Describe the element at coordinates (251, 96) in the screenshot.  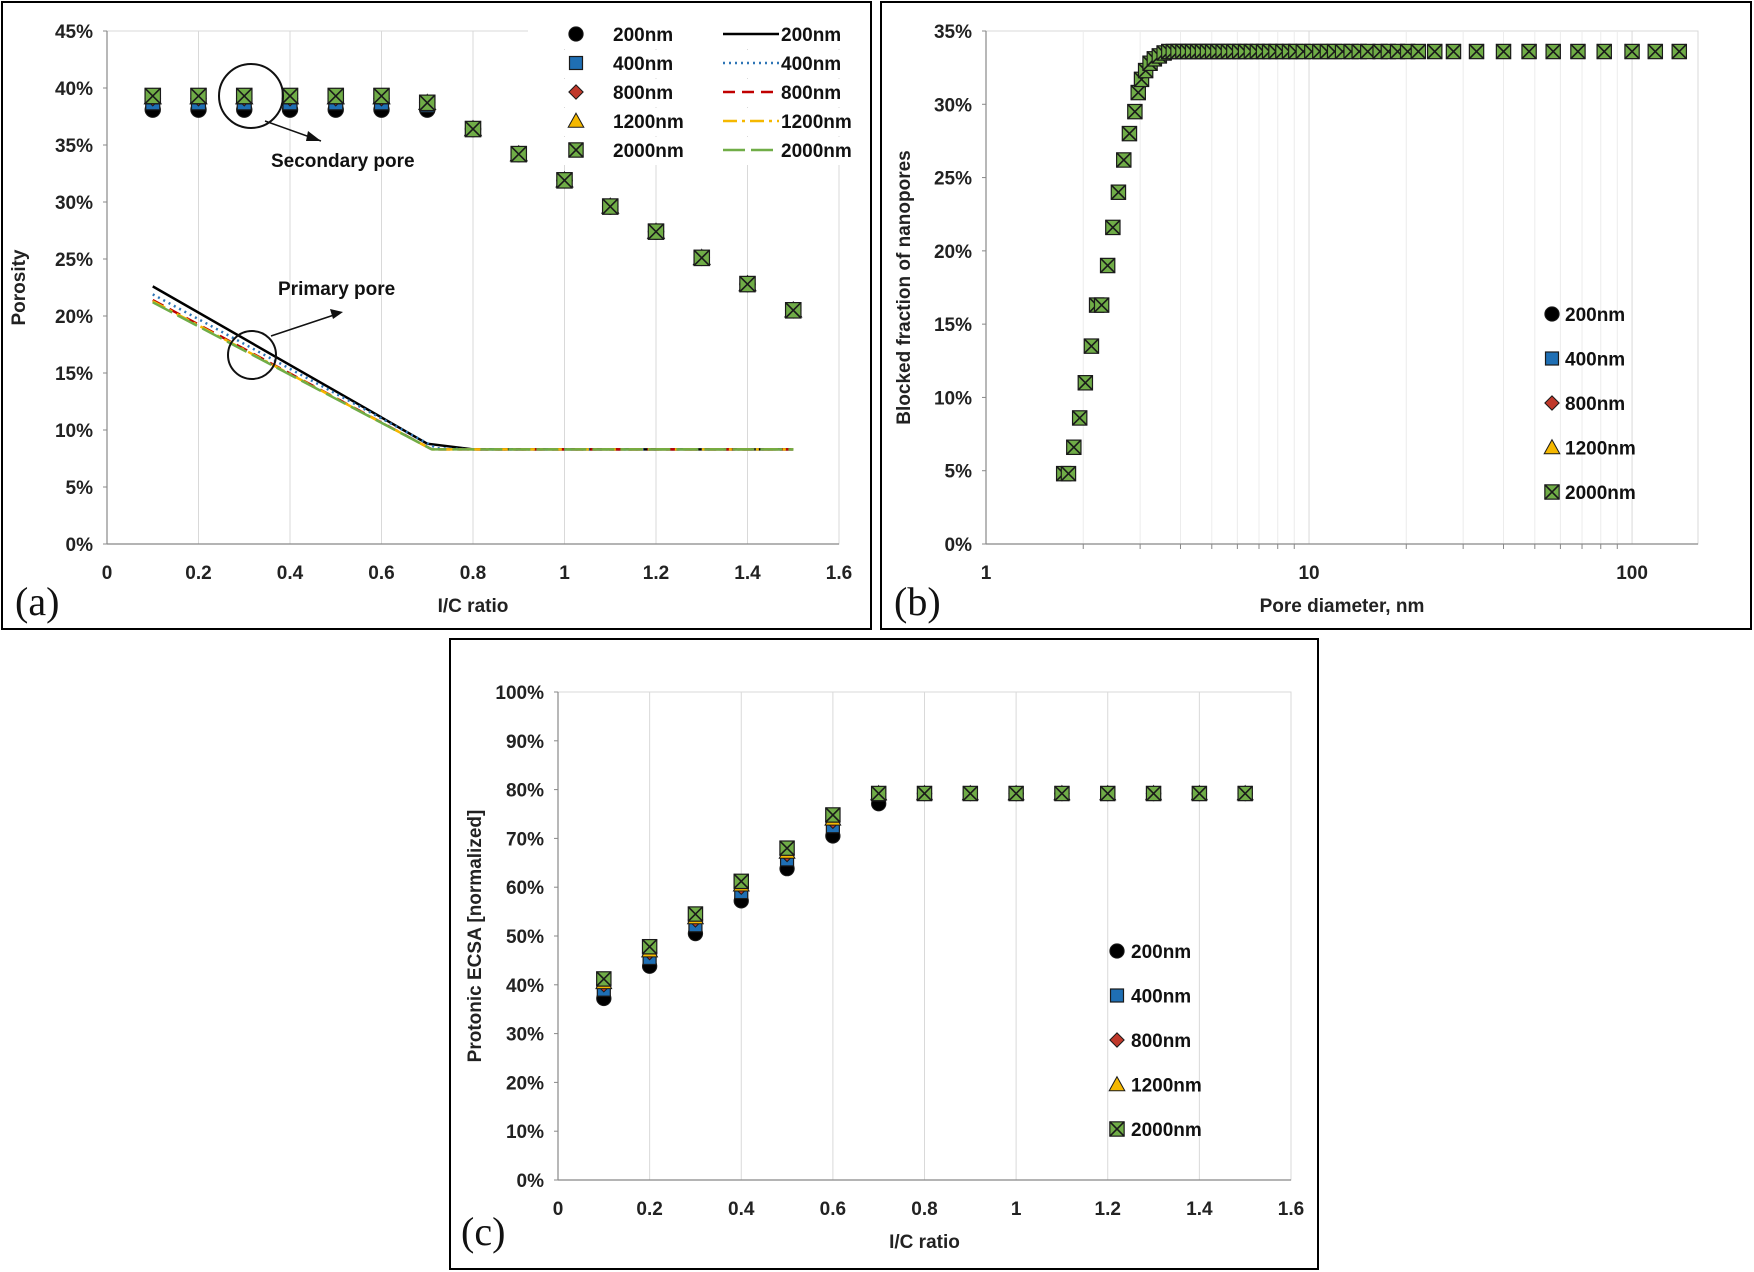
I see `secondary-pore-circle` at that location.